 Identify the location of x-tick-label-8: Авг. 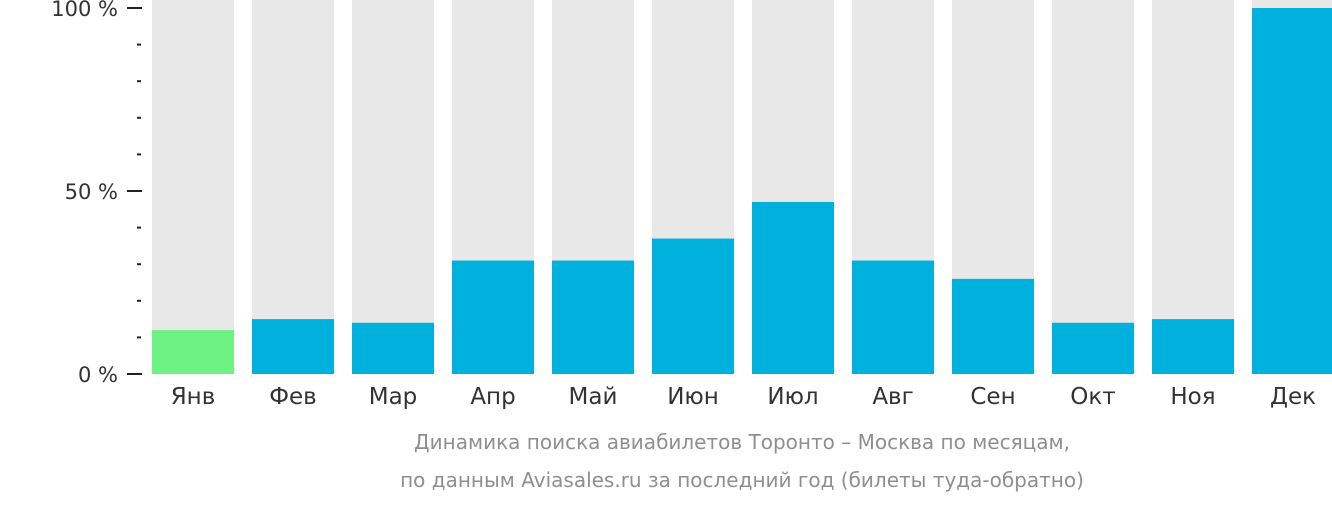
(892, 397).